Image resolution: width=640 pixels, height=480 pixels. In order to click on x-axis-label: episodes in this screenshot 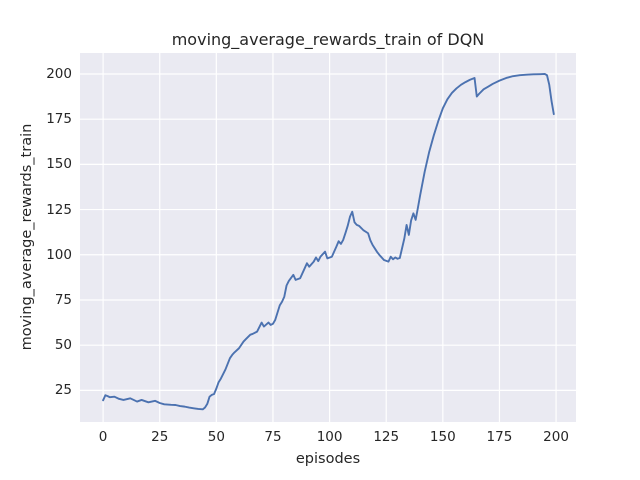, I will do `click(328, 459)`.